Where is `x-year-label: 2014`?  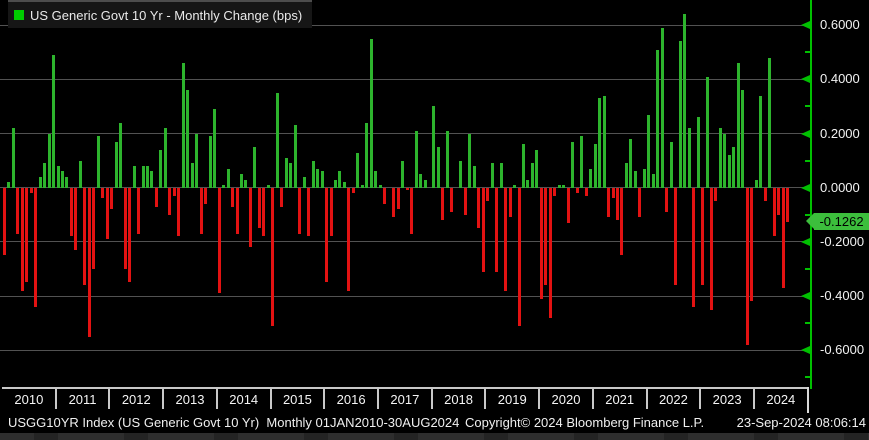
x-year-label: 2014 is located at coordinates (244, 399).